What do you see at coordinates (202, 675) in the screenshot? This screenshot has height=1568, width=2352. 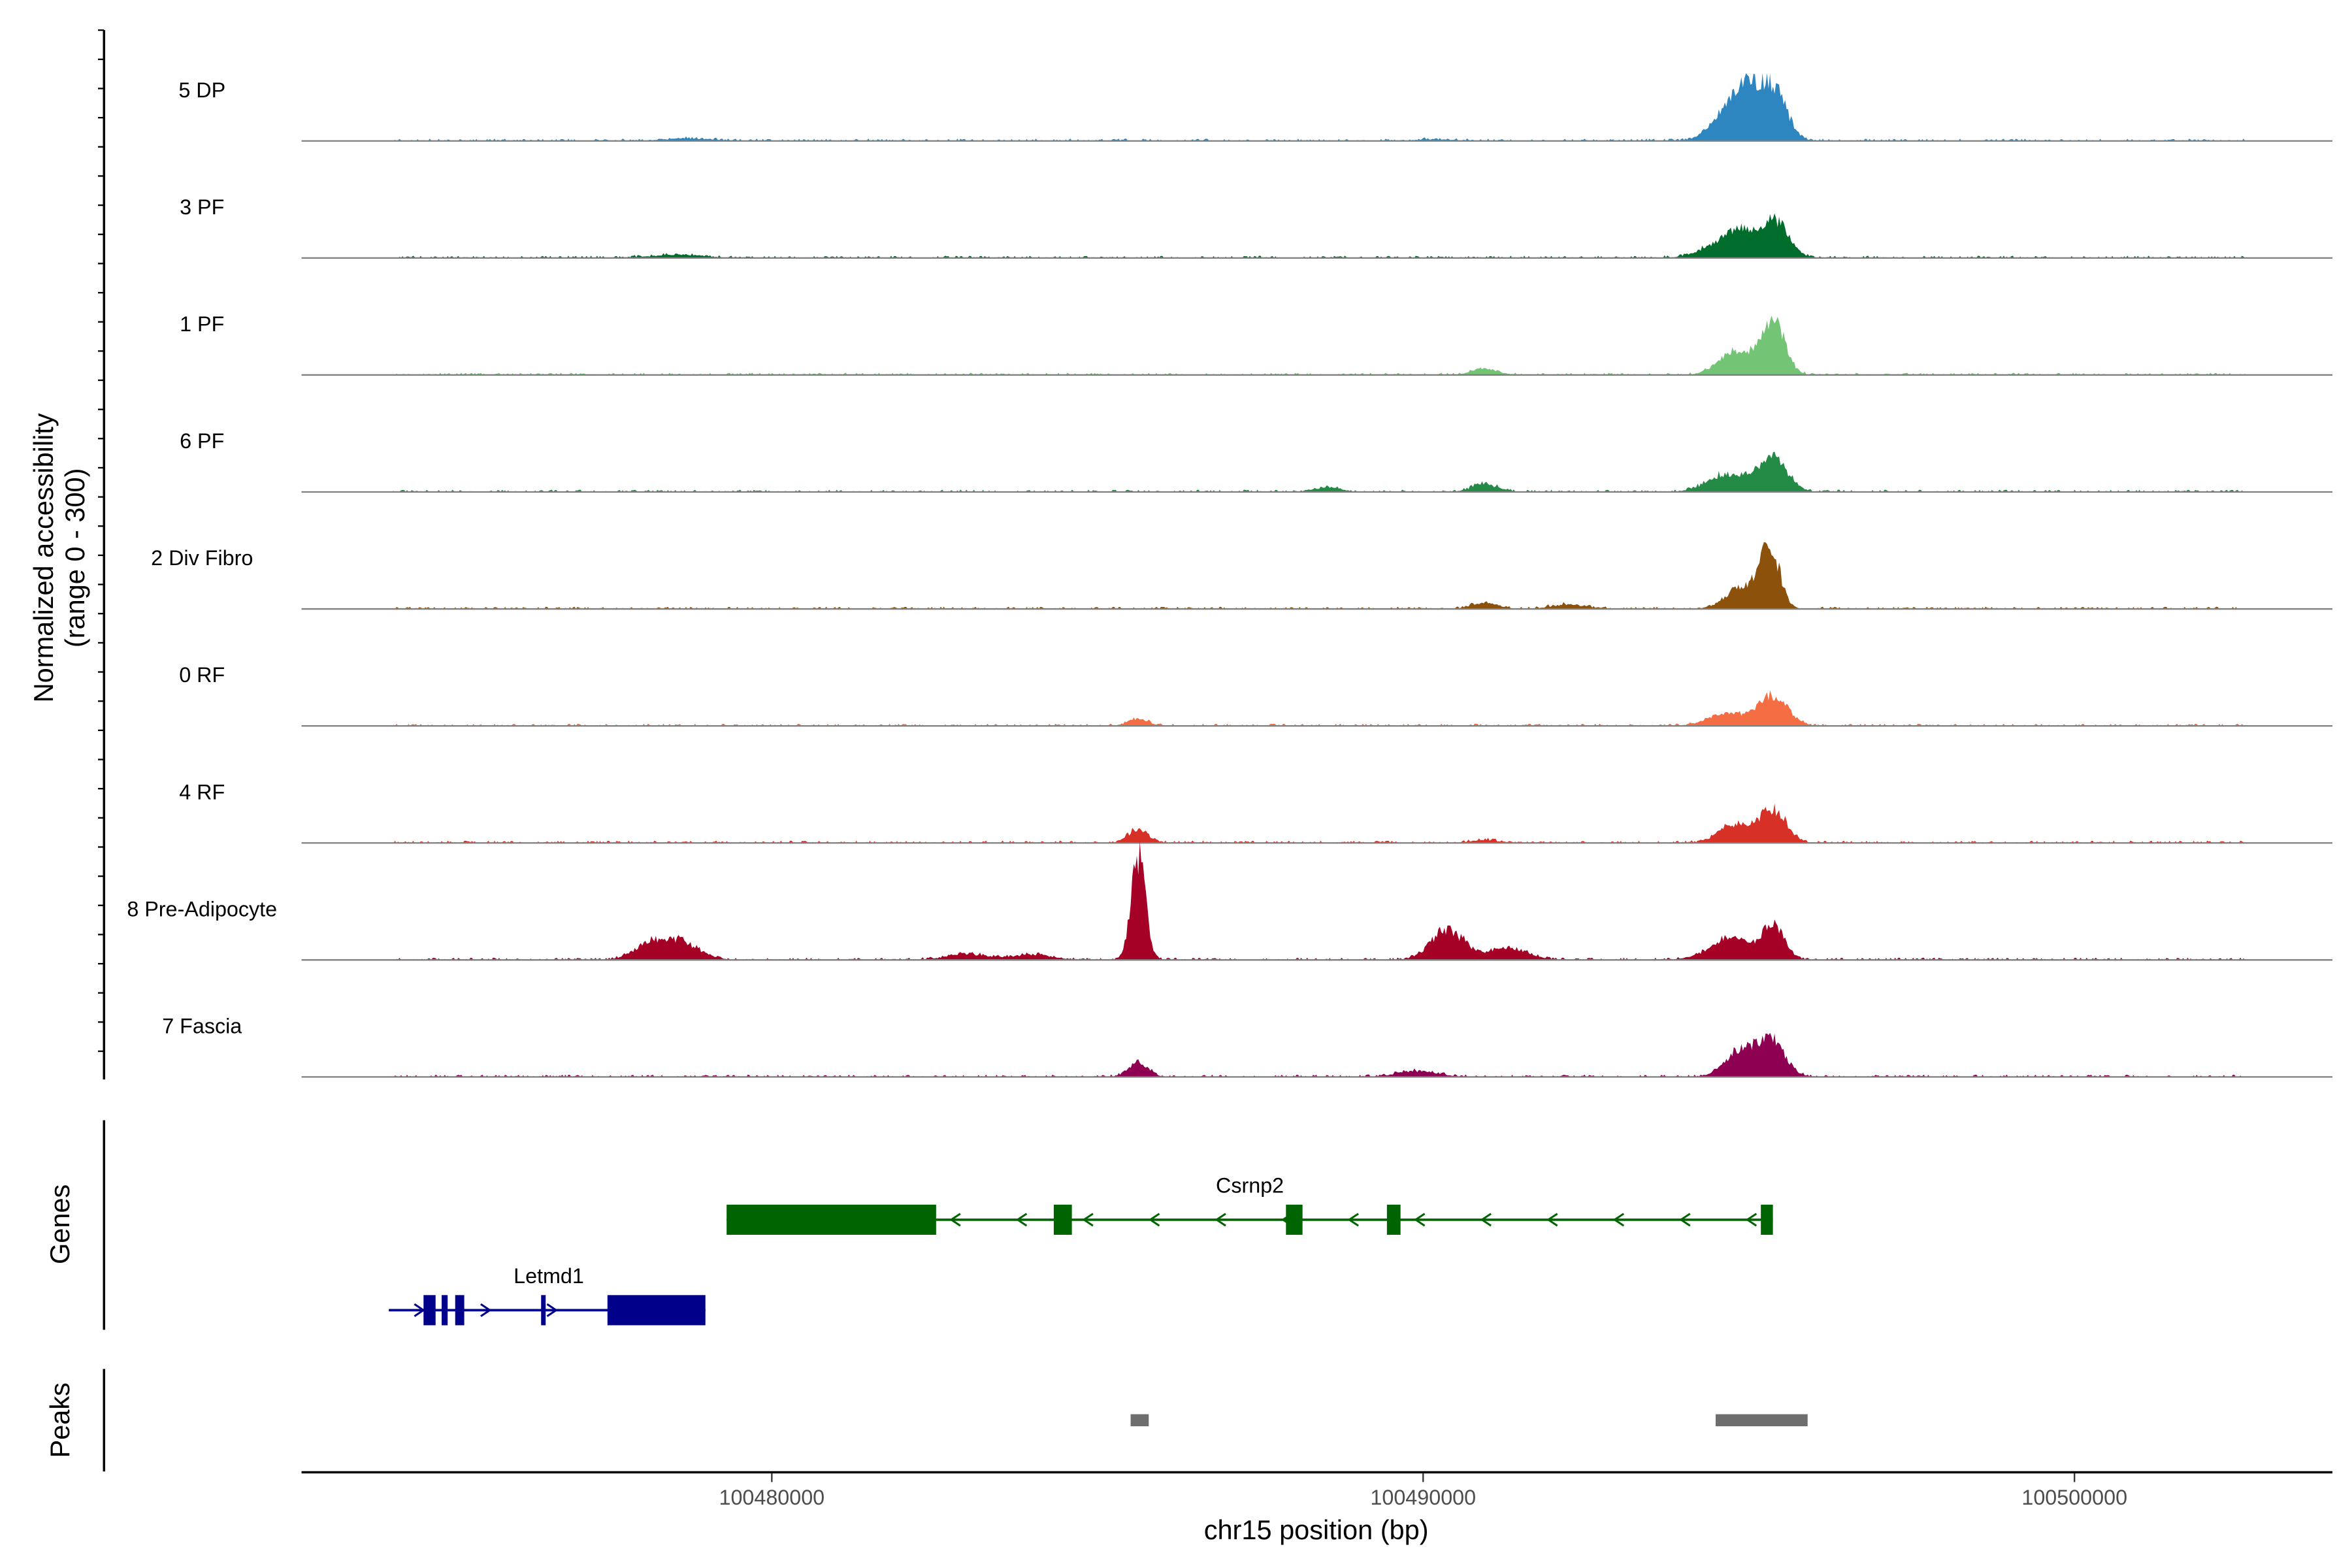 I see `track-label: 0 RF` at bounding box center [202, 675].